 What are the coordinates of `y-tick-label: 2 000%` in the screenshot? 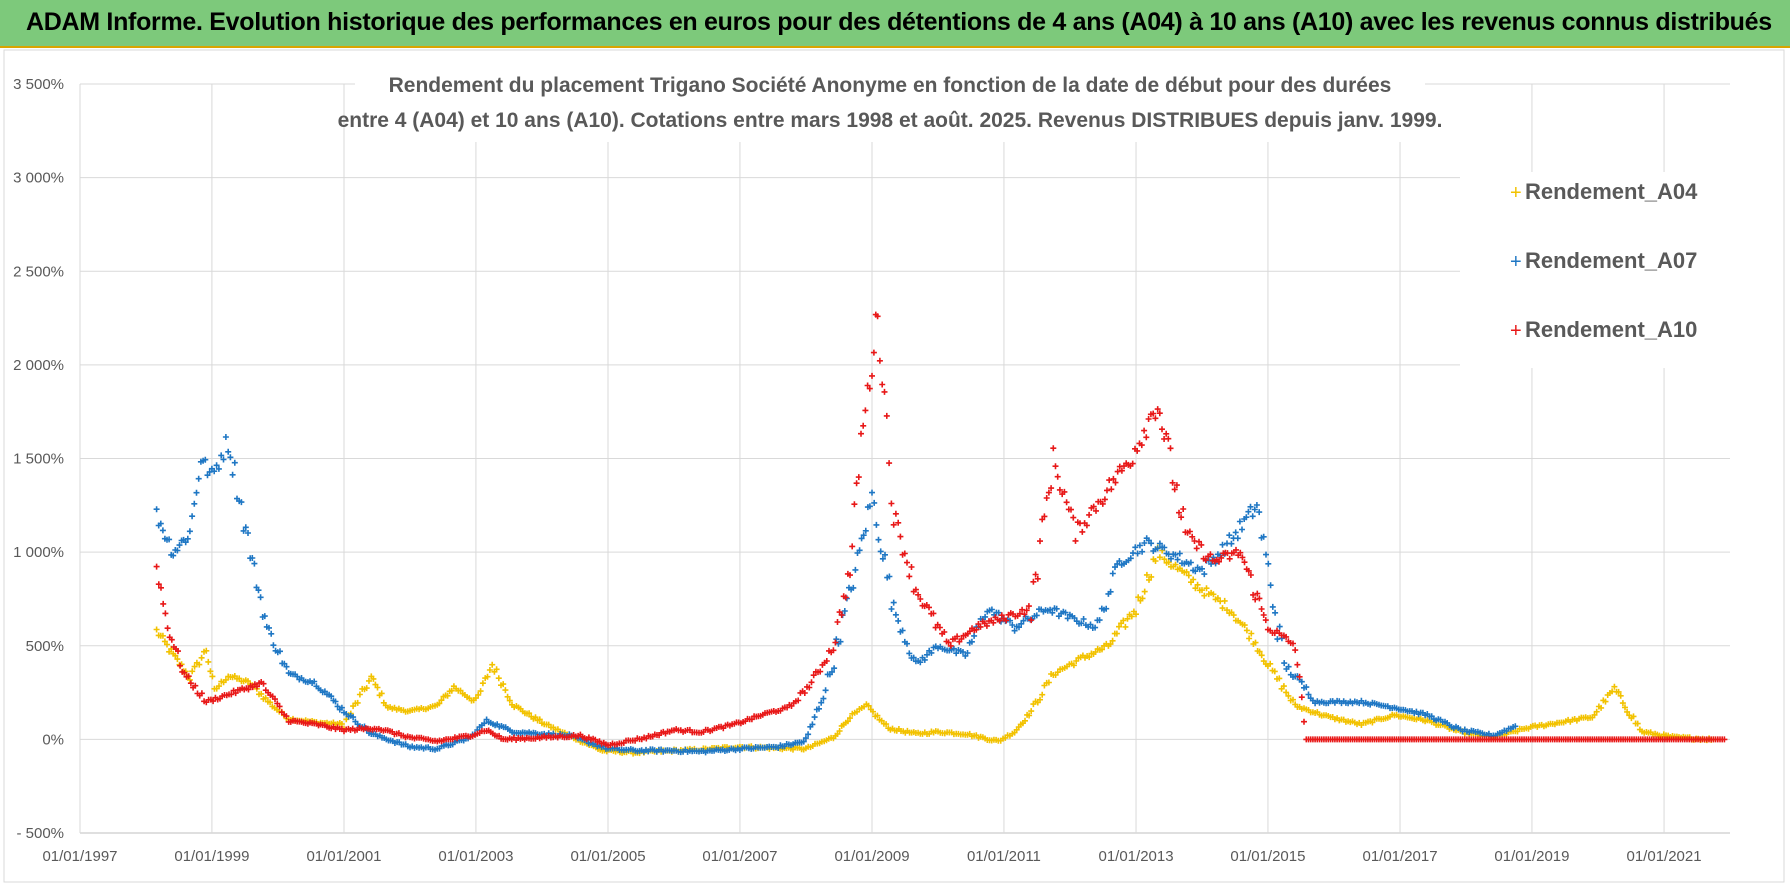 It's located at (38, 365).